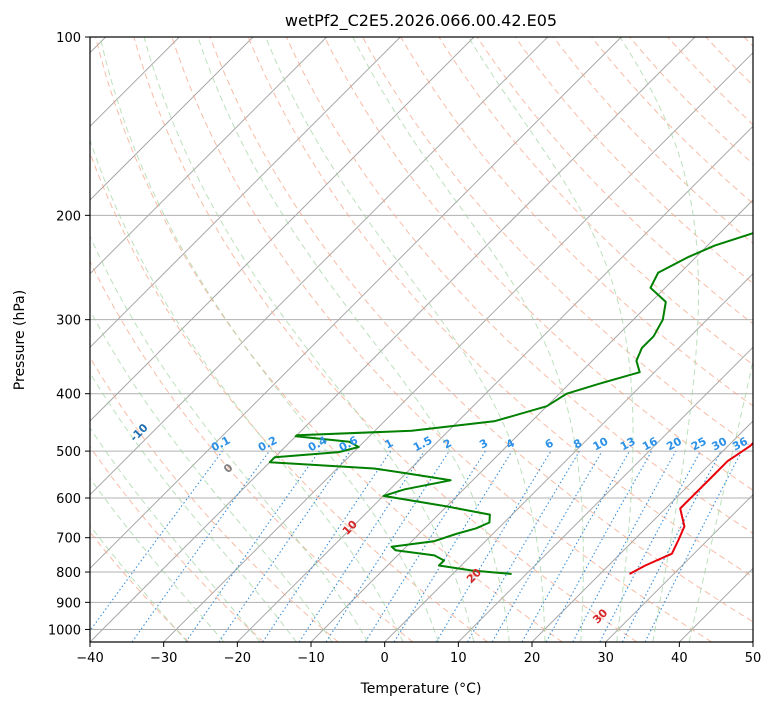  What do you see at coordinates (679, 658) in the screenshot?
I see `x-tick-label: 40` at bounding box center [679, 658].